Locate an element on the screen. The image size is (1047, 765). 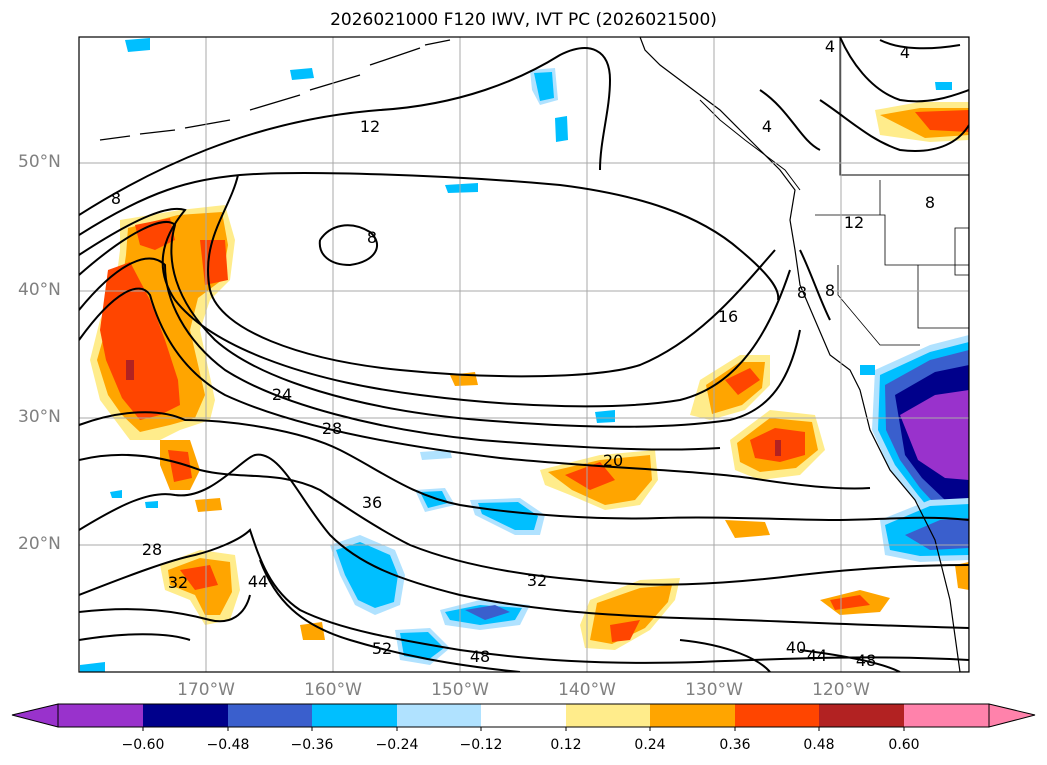
colorbar-tick-label: −0.12 is located at coordinates (481, 745).